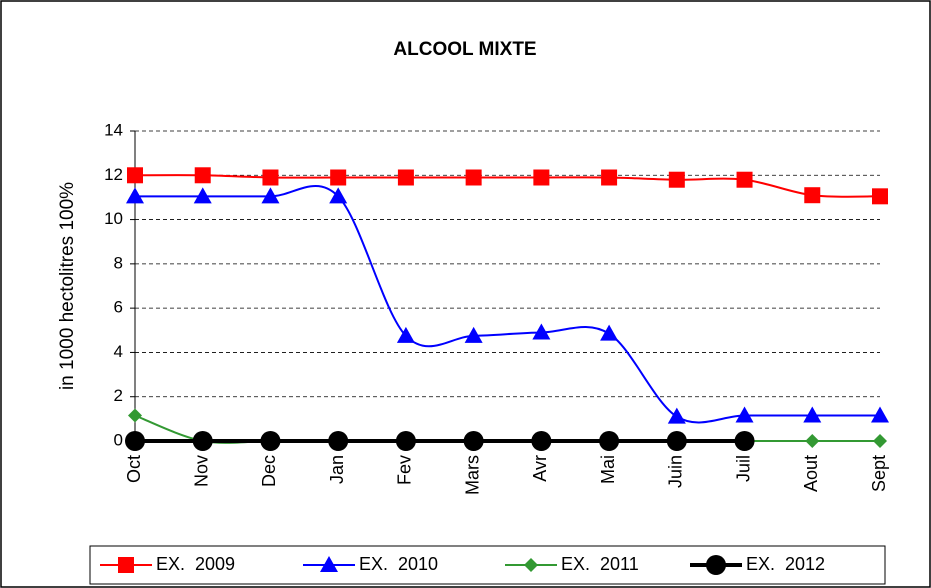 Image resolution: width=931 pixels, height=588 pixels. I want to click on y-tick-label: 4, so click(118, 351).